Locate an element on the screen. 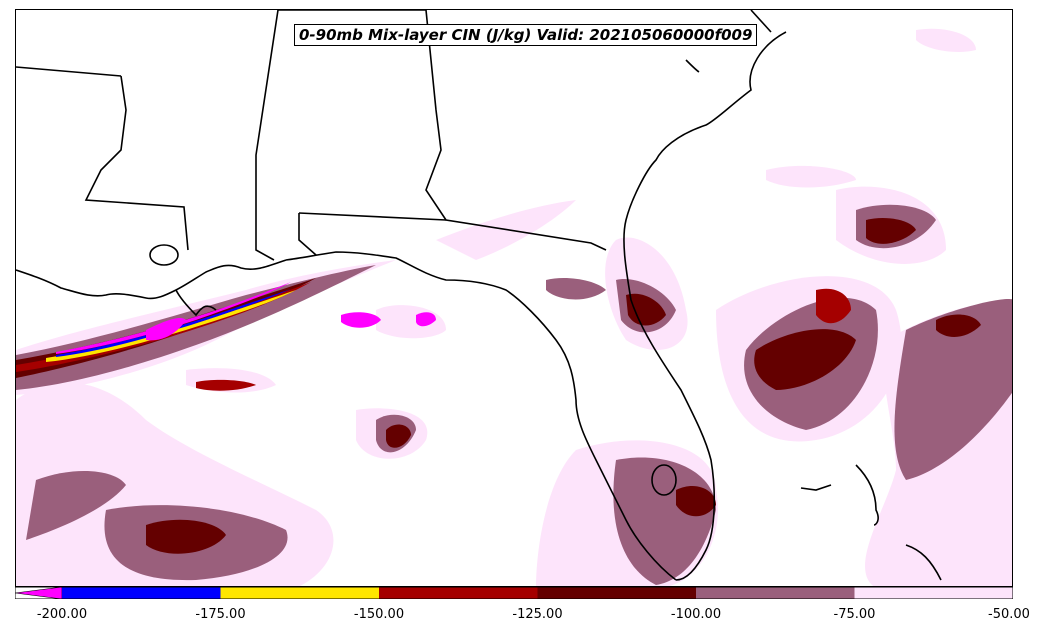  colorbar-tick-label: -50.00 is located at coordinates (1009, 614).